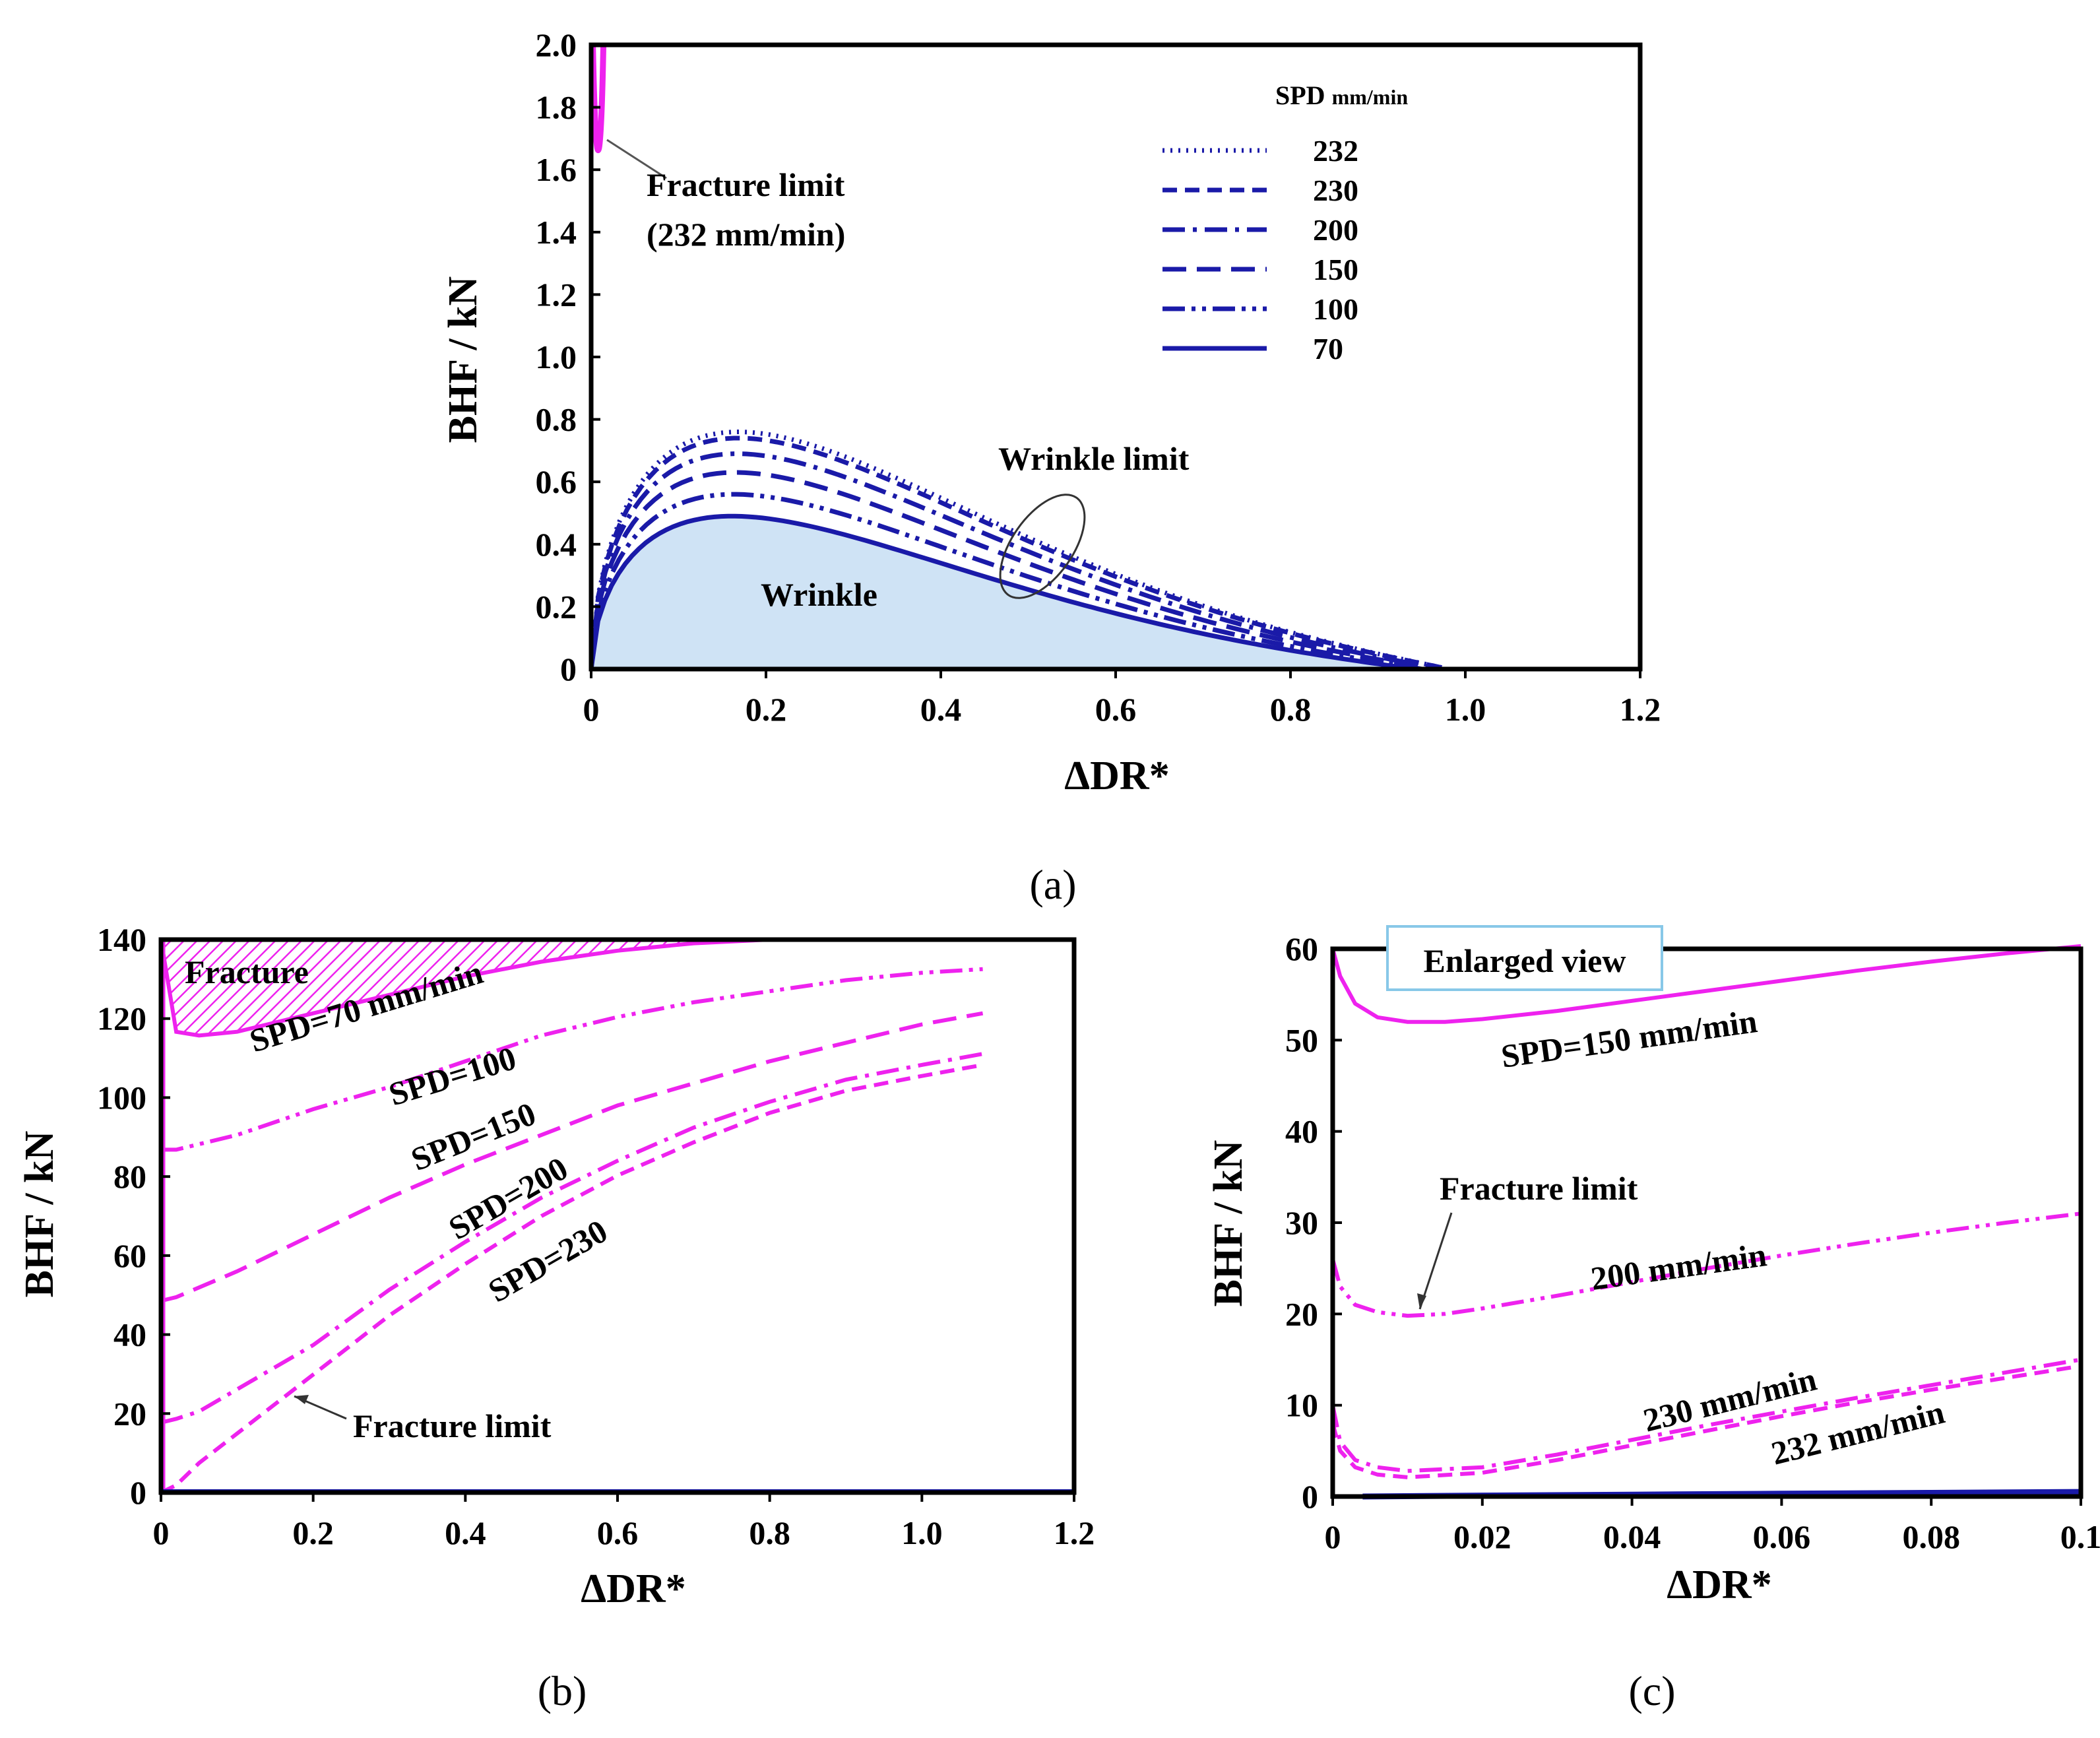 Image resolution: width=2100 pixels, height=1738 pixels. What do you see at coordinates (1421, 1301) in the screenshot?
I see `arrow-head-c` at bounding box center [1421, 1301].